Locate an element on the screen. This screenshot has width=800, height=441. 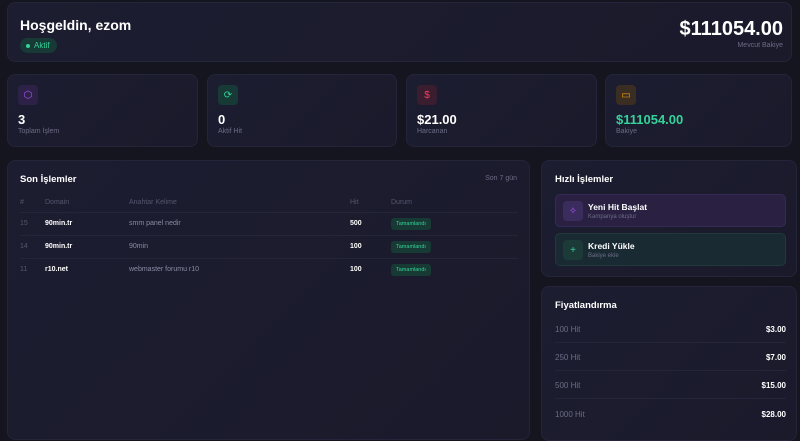
table-row: 14 90min.tr 90min 100 Tamamlandı is located at coordinates (269, 246).